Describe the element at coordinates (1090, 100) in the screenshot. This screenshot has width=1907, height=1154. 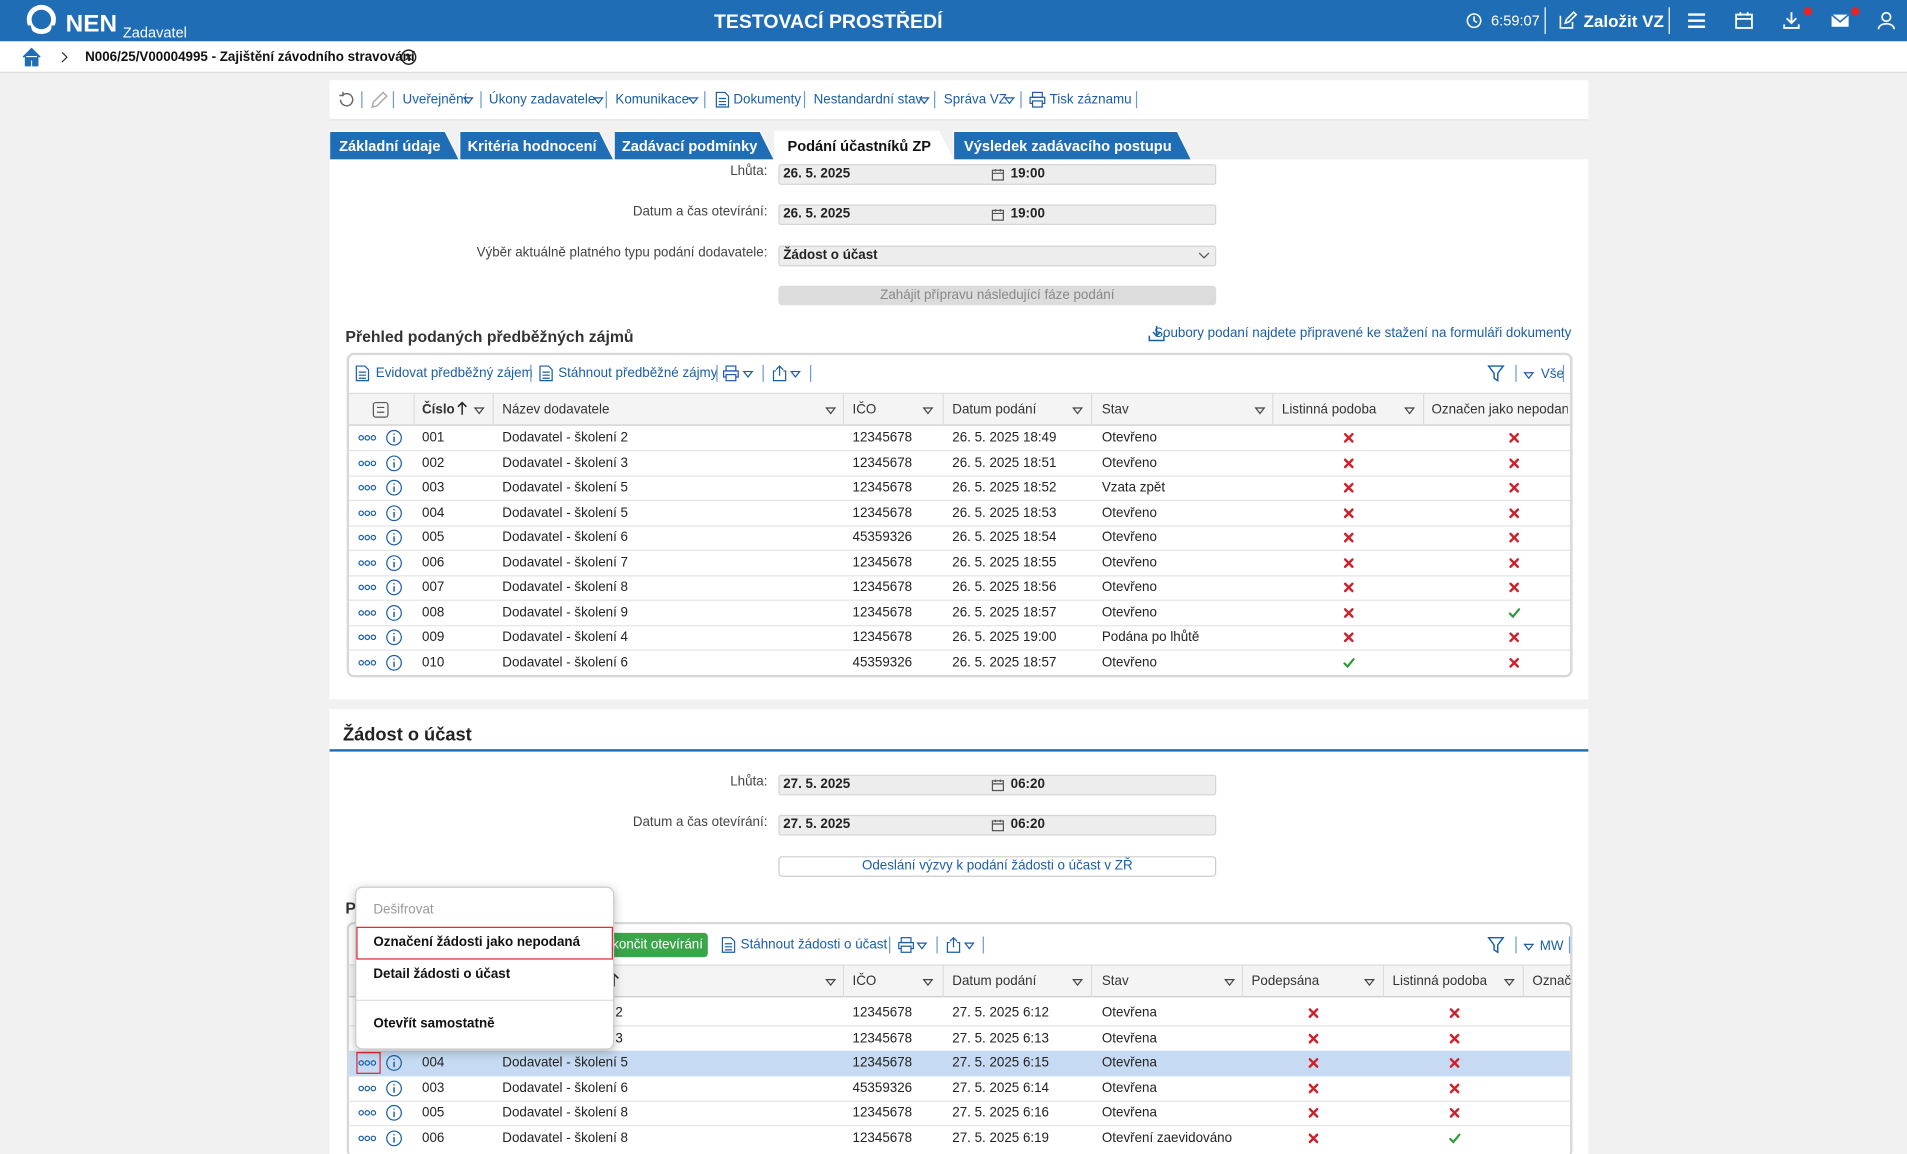
I see `toolbar-item: Tisk záznamu` at that location.